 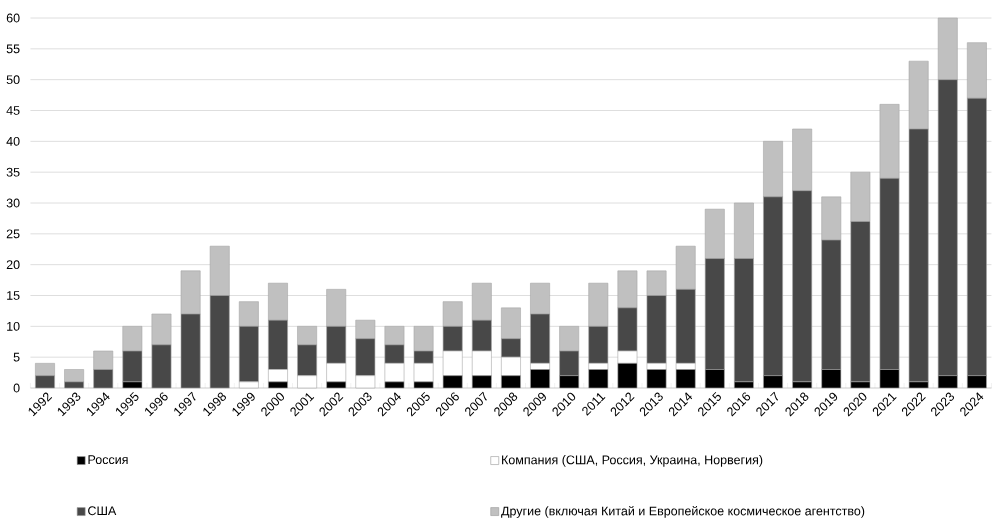 What do you see at coordinates (13, 110) in the screenshot?
I see `y-tick-label: 45` at bounding box center [13, 110].